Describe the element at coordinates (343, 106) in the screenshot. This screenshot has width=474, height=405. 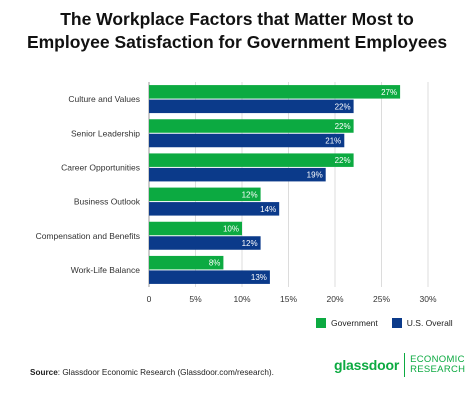
I see `data-label-us-overall: 22%` at that location.